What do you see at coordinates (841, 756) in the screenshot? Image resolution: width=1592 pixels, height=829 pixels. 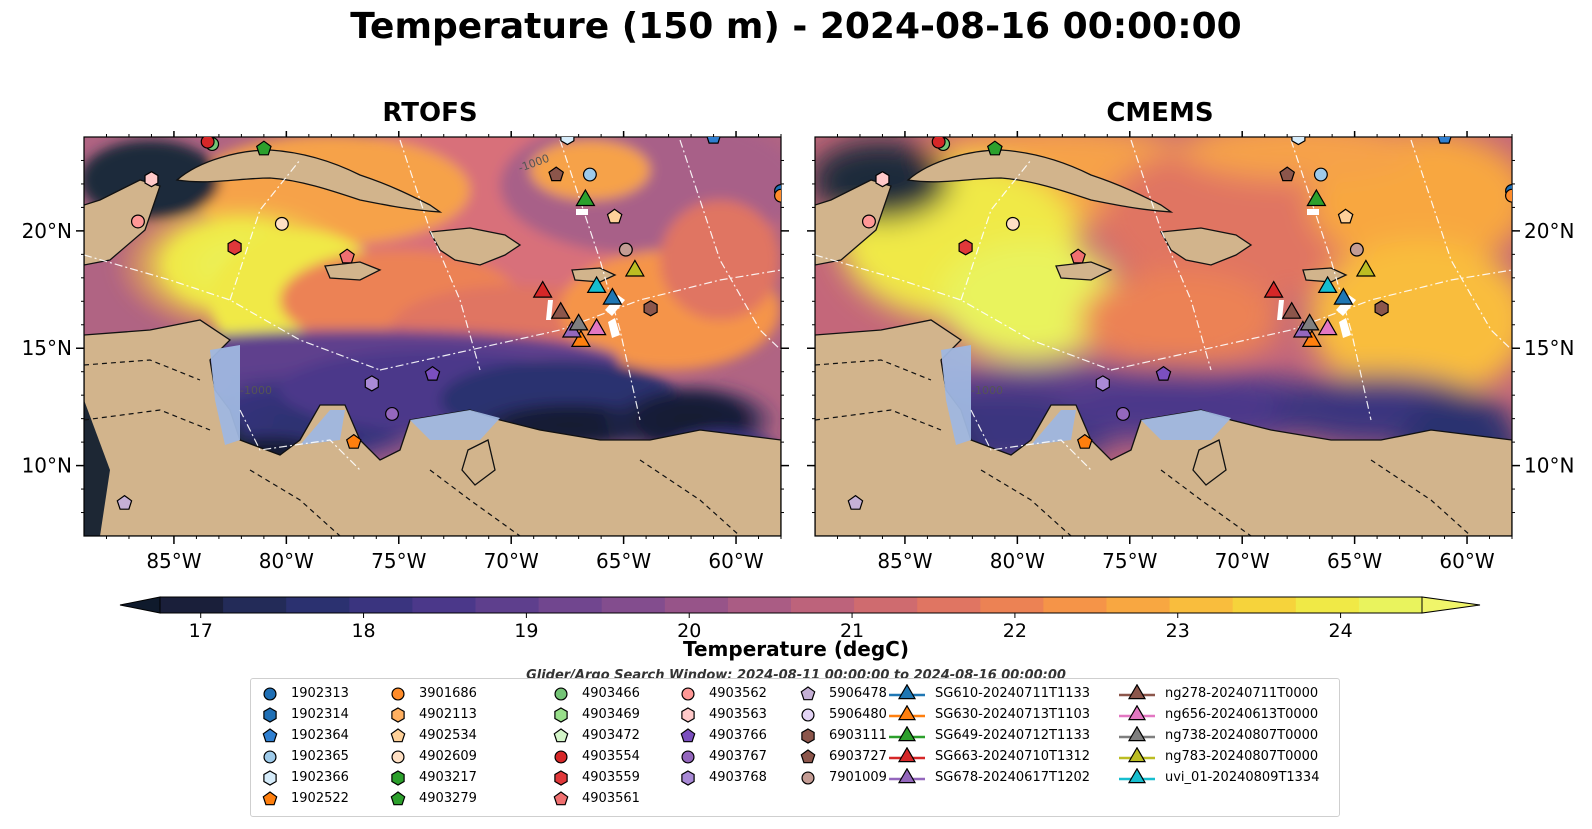 I see `legend-item: 6903727` at bounding box center [841, 756].